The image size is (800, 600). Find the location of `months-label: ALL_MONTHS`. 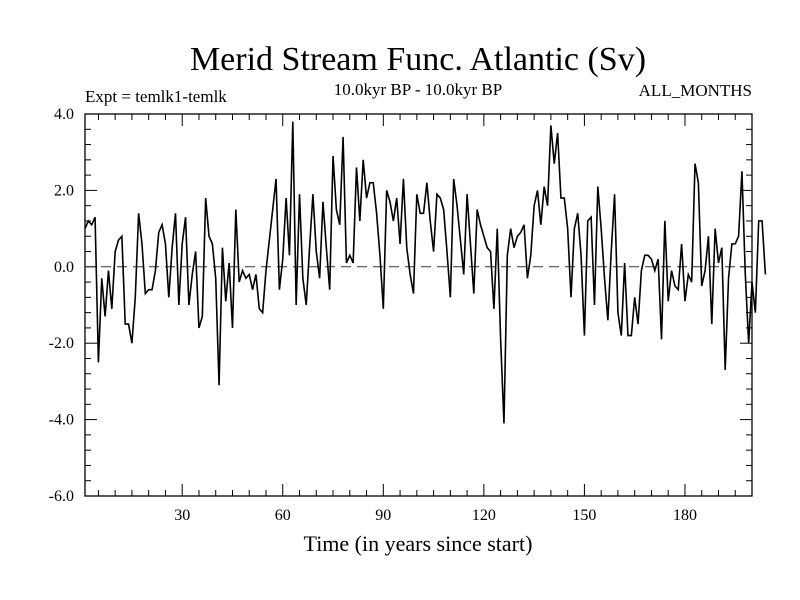

months-label: ALL_MONTHS is located at coordinates (695, 90).